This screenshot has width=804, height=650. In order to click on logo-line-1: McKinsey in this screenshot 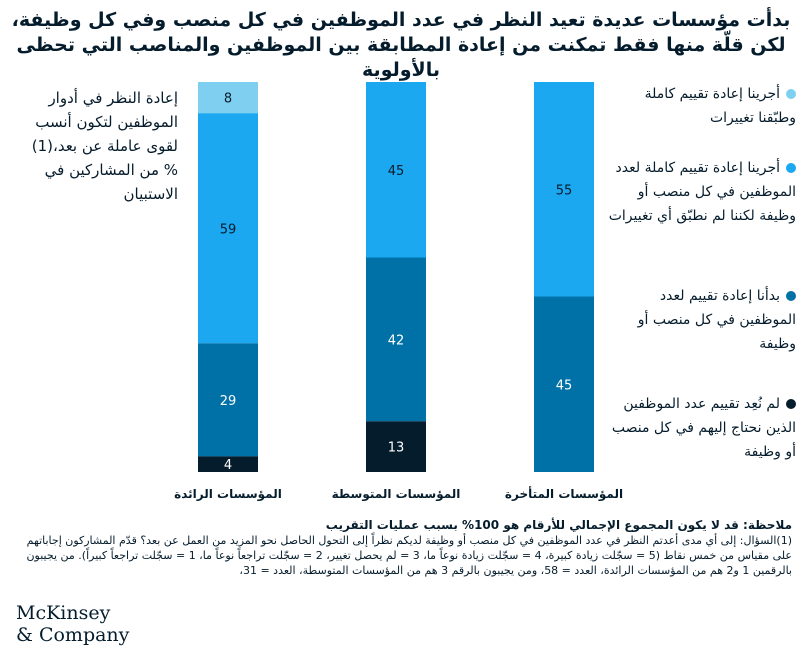, I will do `click(63, 613)`.